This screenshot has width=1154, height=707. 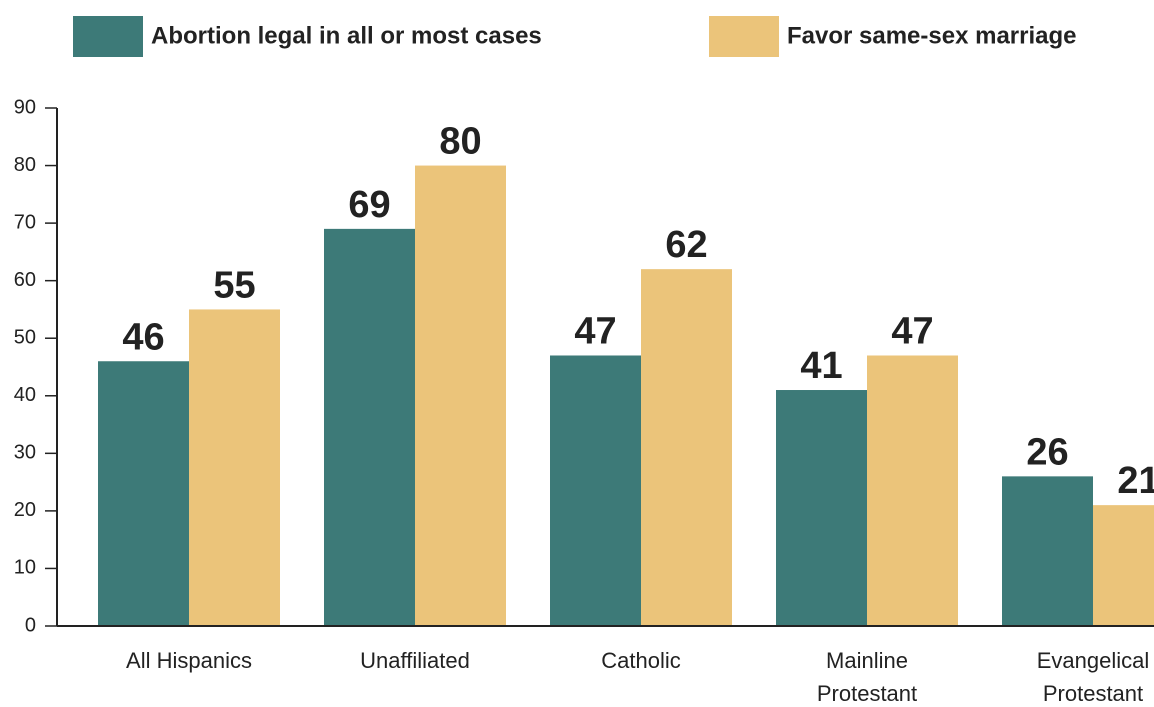 What do you see at coordinates (867, 677) in the screenshot?
I see `x-tick-label: Mainline Protestant` at bounding box center [867, 677].